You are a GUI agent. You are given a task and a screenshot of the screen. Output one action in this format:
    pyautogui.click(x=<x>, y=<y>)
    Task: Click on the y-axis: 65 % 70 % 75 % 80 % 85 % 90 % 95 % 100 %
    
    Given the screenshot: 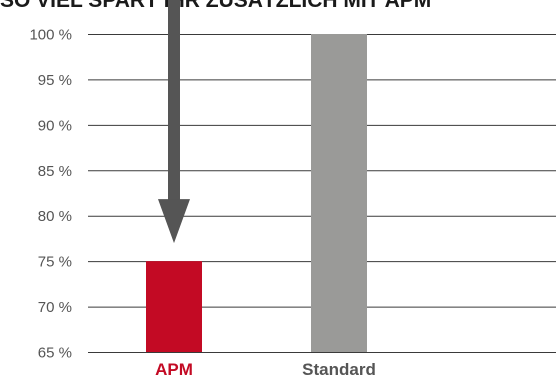 What is the action you would take?
    pyautogui.click(x=50, y=194)
    